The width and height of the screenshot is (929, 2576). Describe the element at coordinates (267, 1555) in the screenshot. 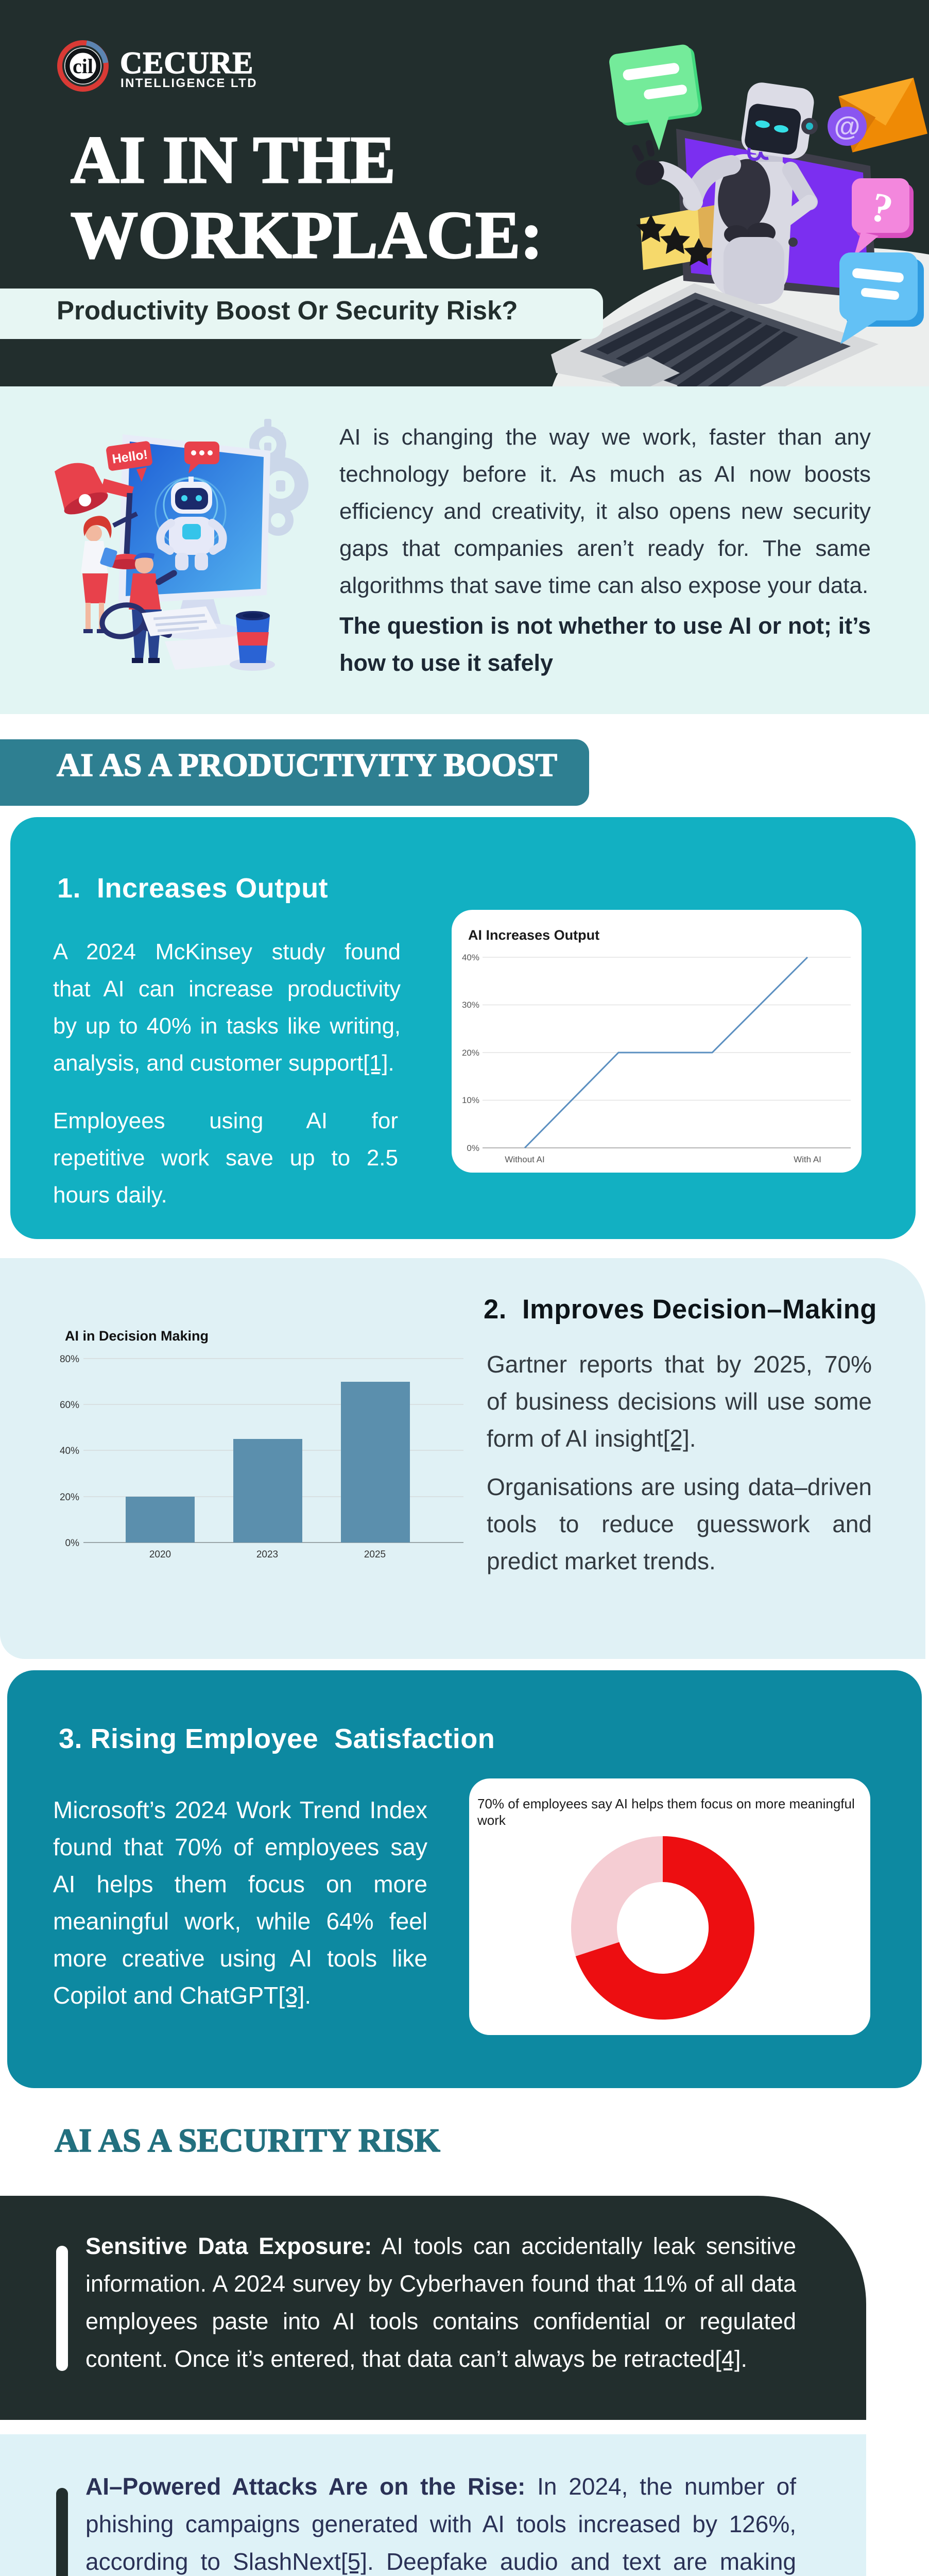

I see `svg-text: 2023` at that location.